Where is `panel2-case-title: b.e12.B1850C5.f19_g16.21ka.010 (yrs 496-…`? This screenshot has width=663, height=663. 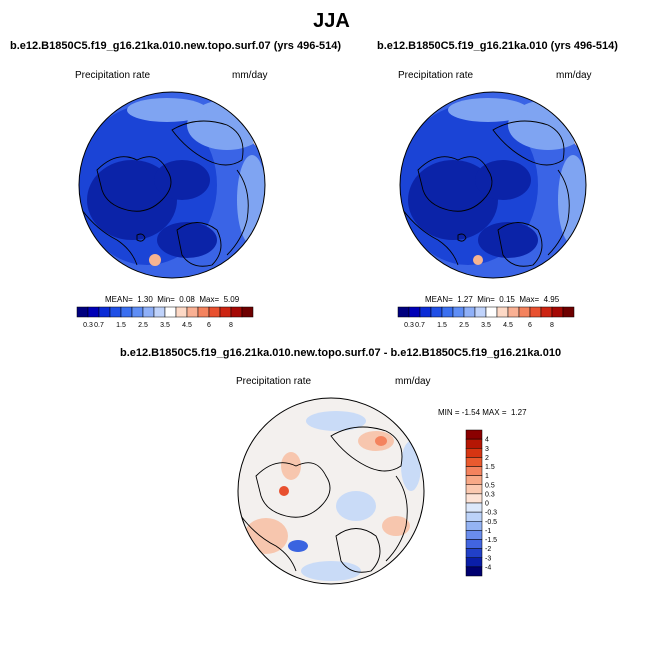 panel2-case-title: b.e12.B1850C5.f19_g16.21ka.010 (yrs 496-… is located at coordinates (497, 46).